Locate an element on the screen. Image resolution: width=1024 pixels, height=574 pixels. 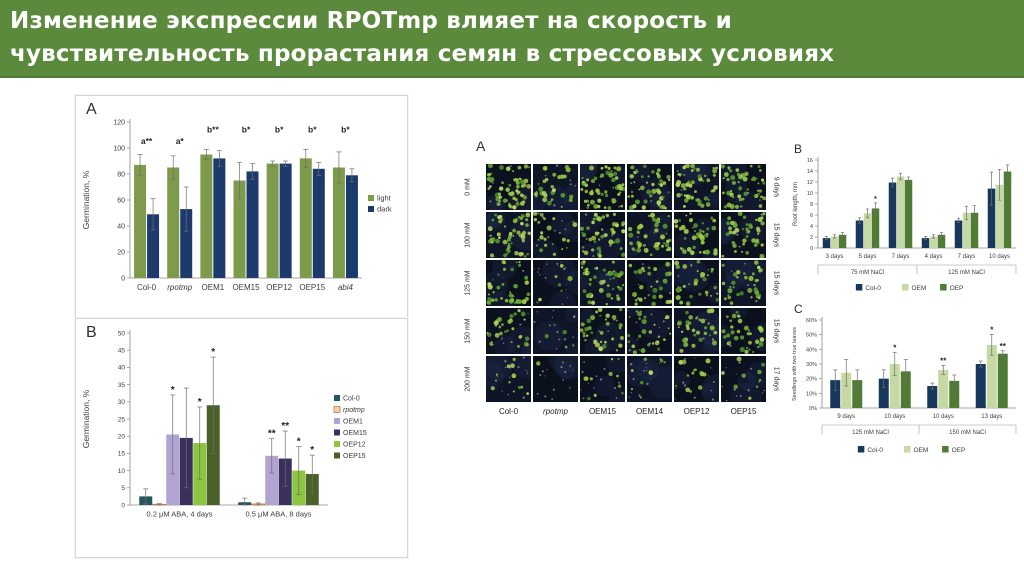
bar-OEM is located at coordinates (999, 216).